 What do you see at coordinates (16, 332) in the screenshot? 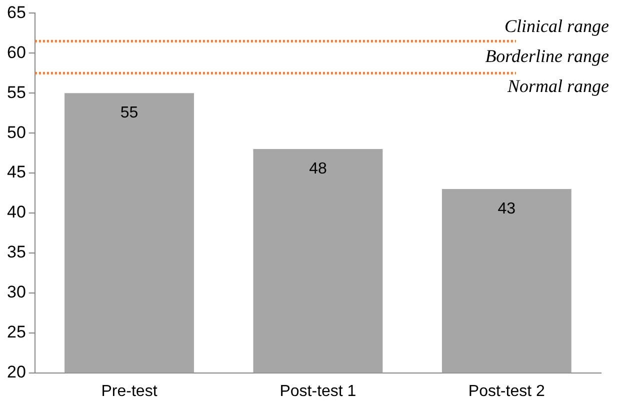
I see `y-tick-label: 25` at bounding box center [16, 332].